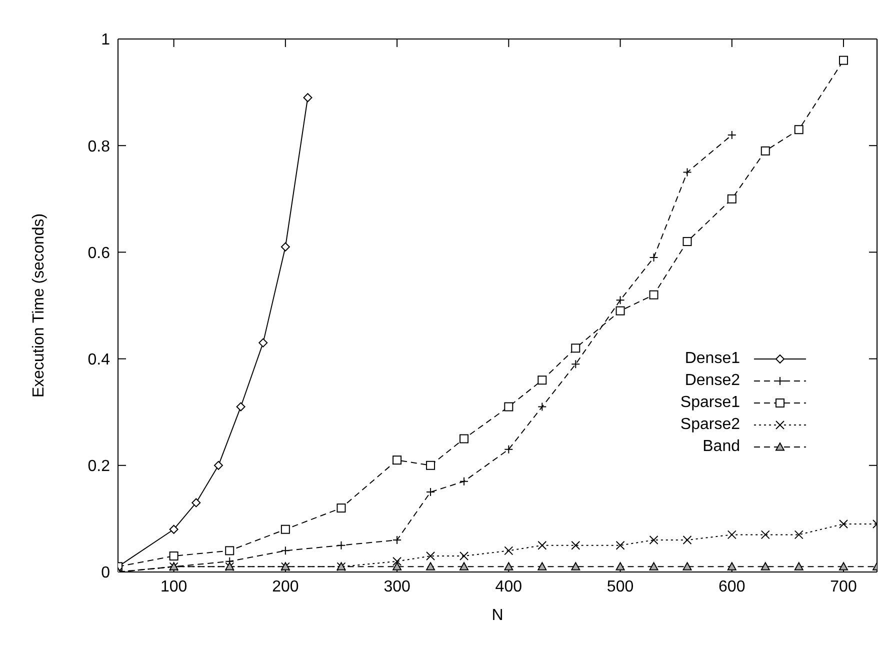  I want to click on y-tick-label: 0.2, so click(99, 467).